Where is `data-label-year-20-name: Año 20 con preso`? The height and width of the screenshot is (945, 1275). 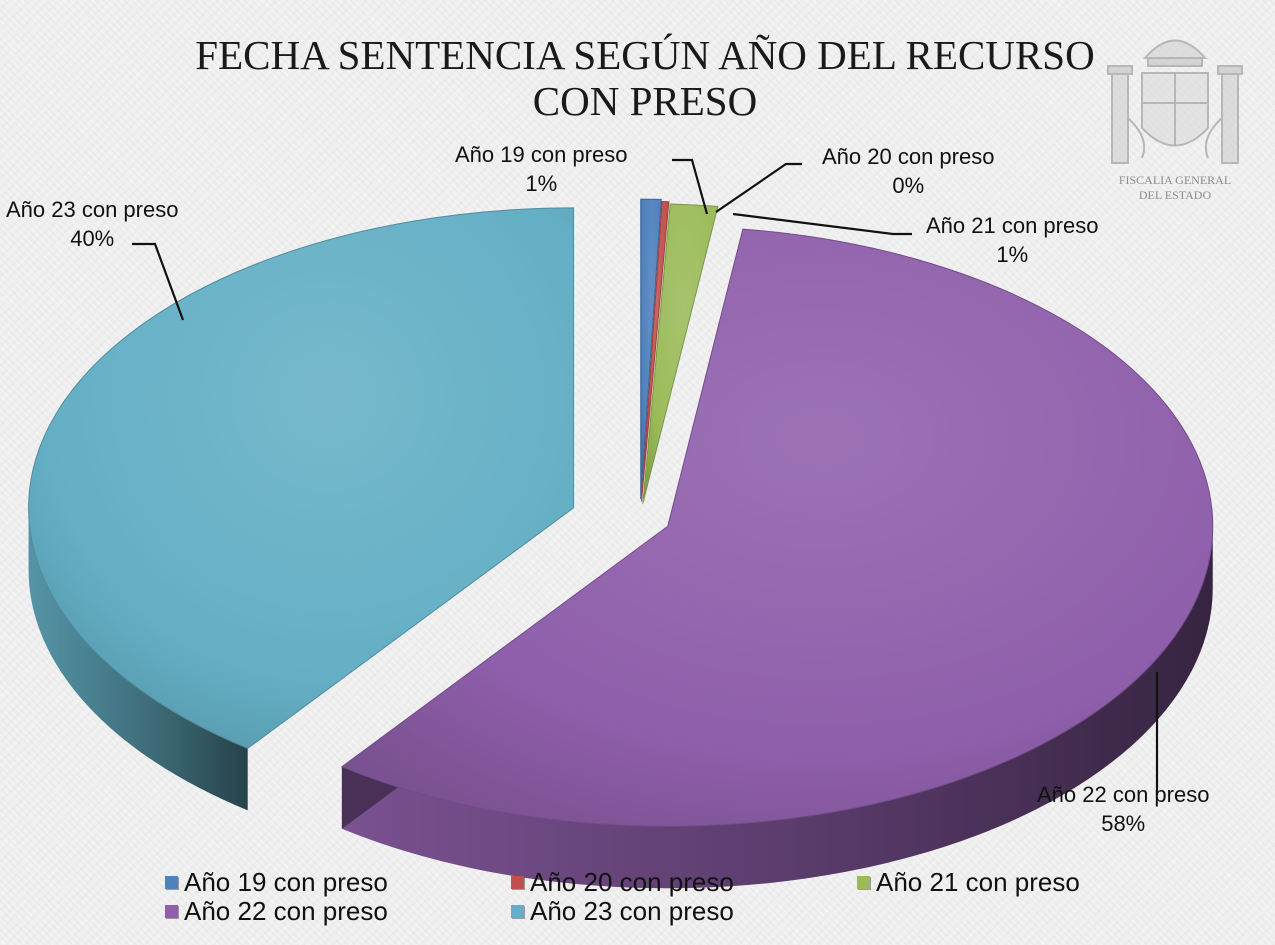 data-label-year-20-name: Año 20 con preso is located at coordinates (908, 156).